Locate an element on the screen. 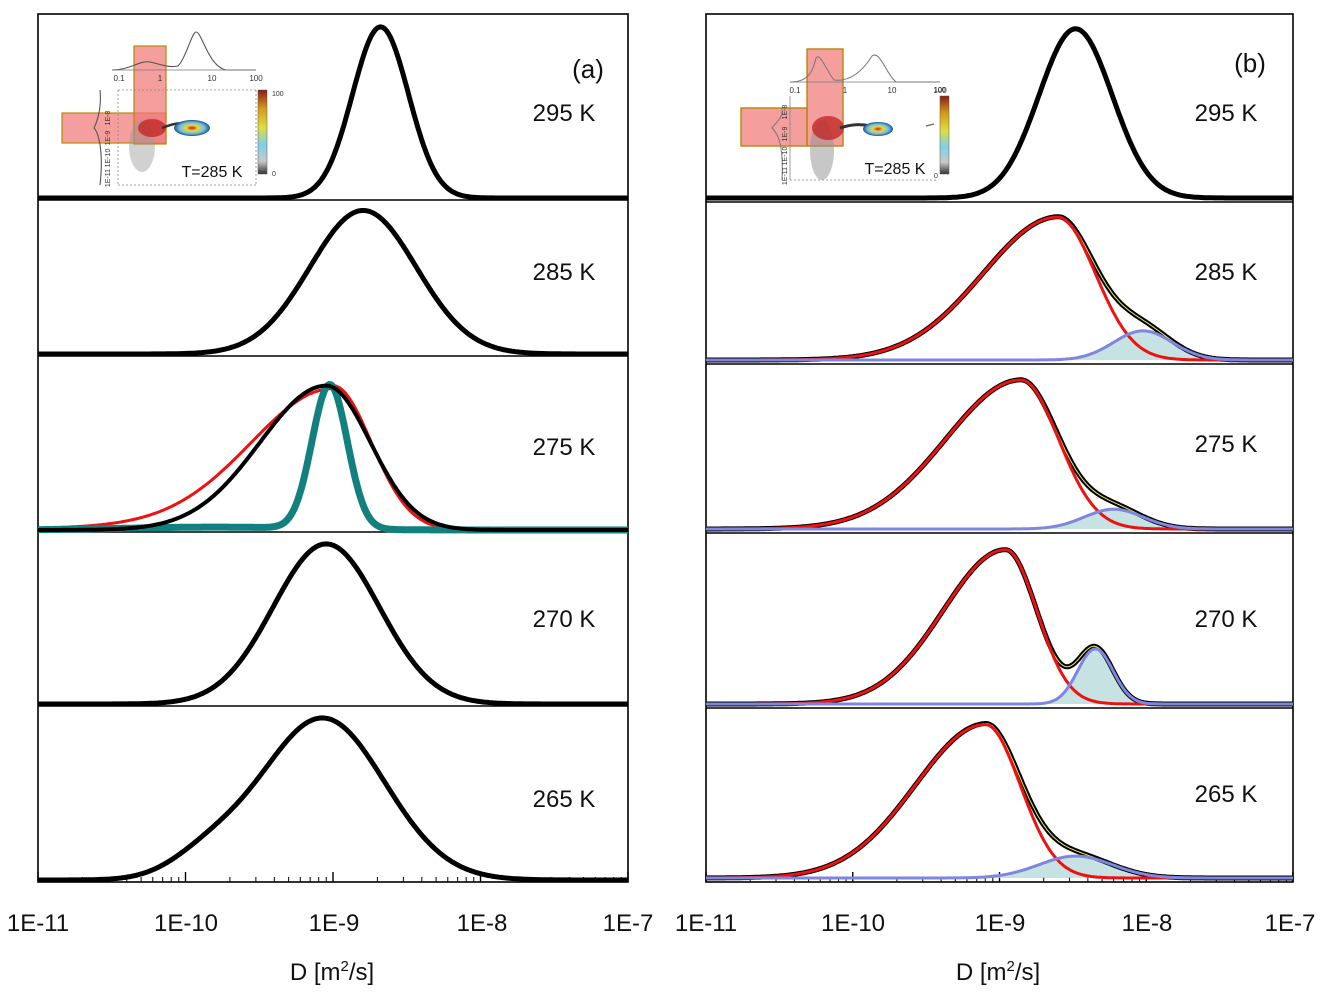 The width and height of the screenshot is (1330, 999). panel-b-inset-side-tick-3: 1E-10 is located at coordinates (785, 156).